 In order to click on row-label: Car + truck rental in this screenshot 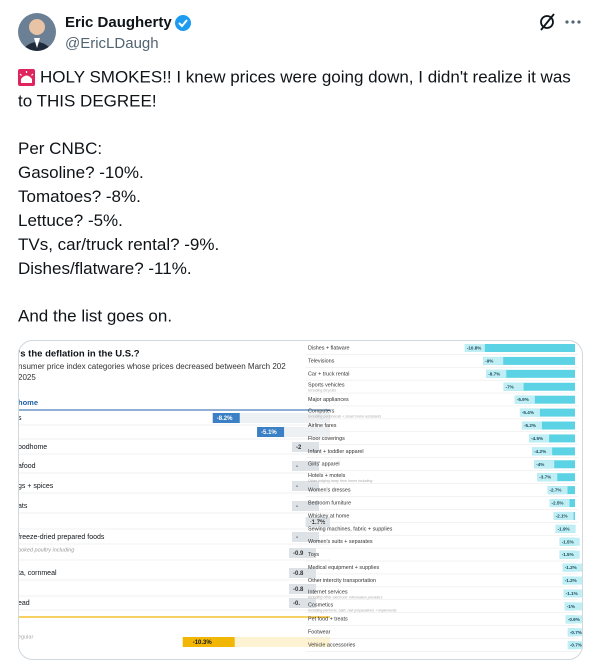, I will do `click(329, 374)`.